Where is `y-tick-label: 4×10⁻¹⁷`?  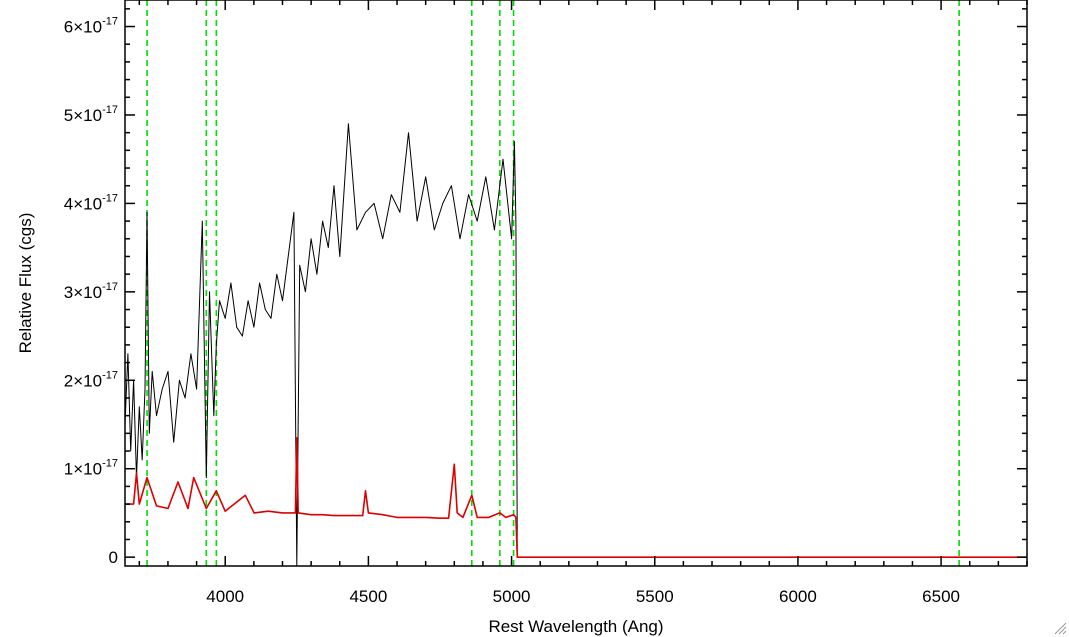
y-tick-label: 4×10⁻¹⁷ is located at coordinates (91, 202).